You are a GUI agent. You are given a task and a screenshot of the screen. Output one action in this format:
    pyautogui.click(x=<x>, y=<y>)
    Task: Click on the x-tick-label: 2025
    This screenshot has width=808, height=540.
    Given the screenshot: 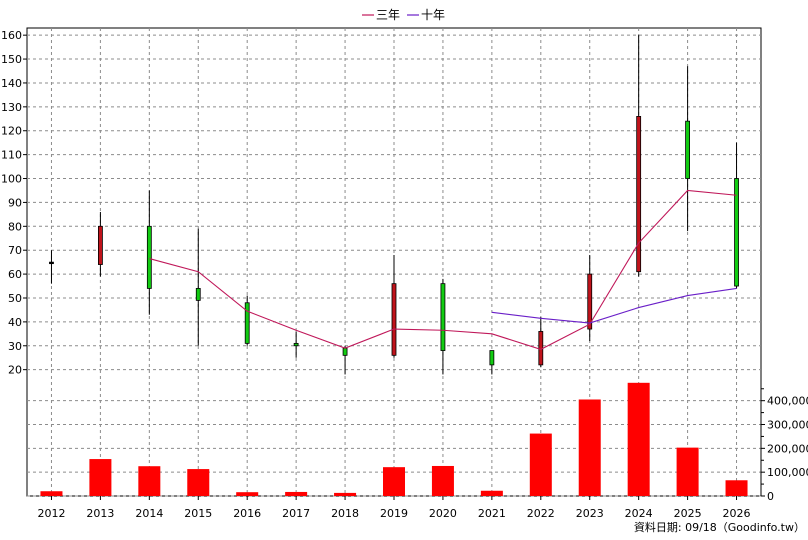 What is the action you would take?
    pyautogui.click(x=688, y=513)
    